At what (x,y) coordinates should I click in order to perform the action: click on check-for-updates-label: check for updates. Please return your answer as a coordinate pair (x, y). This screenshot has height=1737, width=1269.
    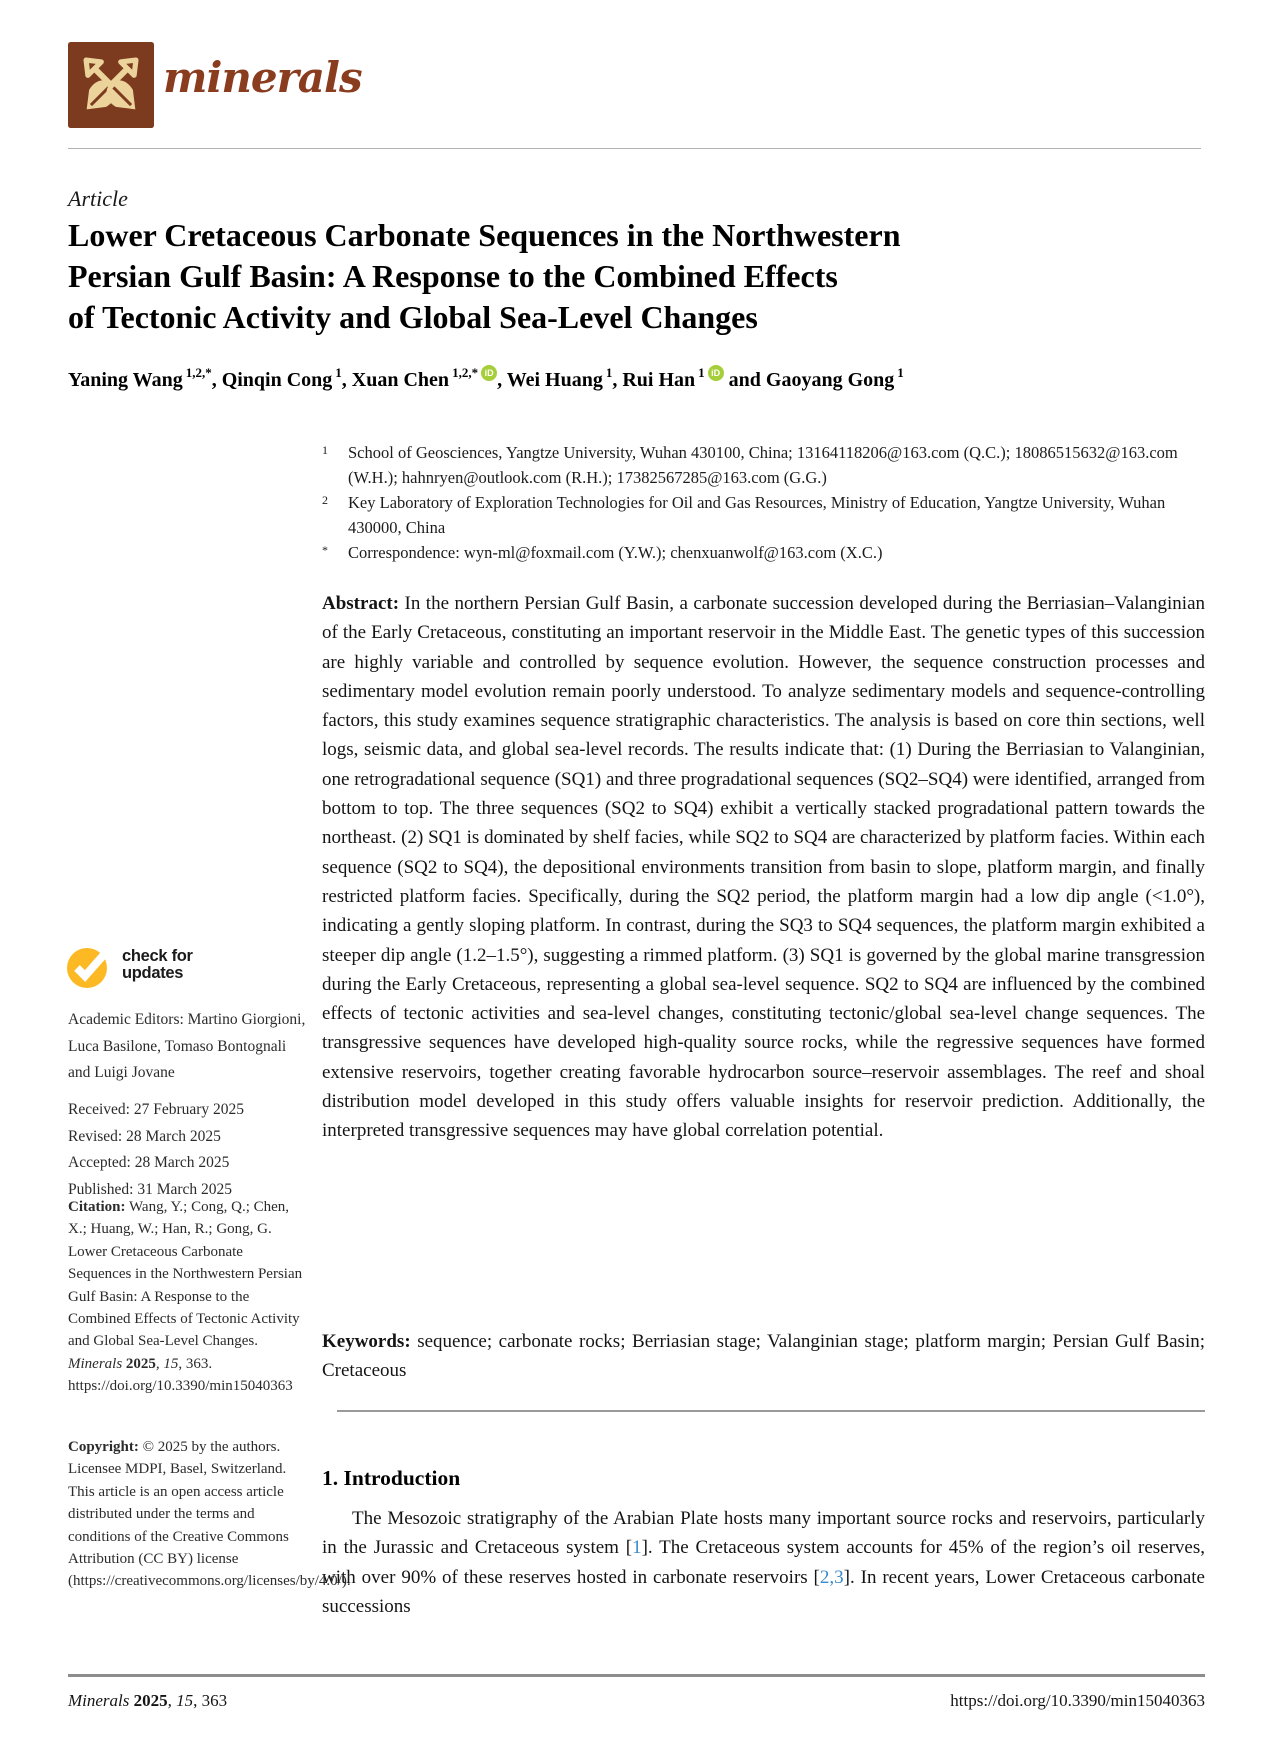
    Looking at the image, I should click on (157, 964).